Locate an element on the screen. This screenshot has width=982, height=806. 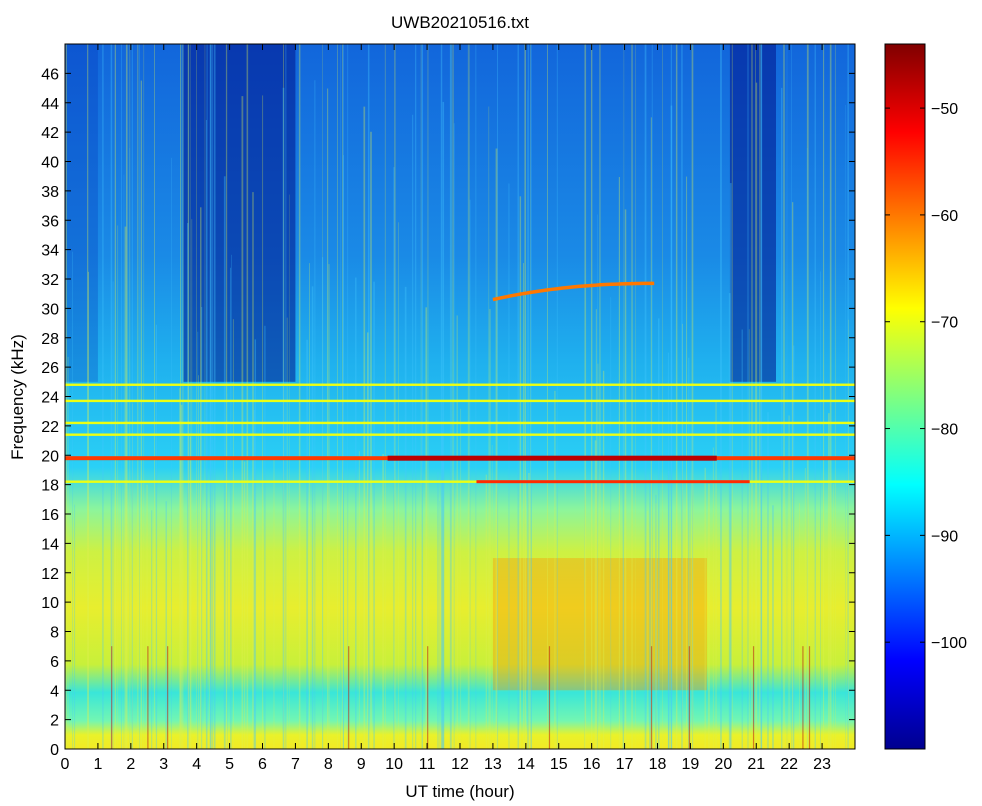
colorbar-tick-label: −80 is located at coordinates (944, 430).